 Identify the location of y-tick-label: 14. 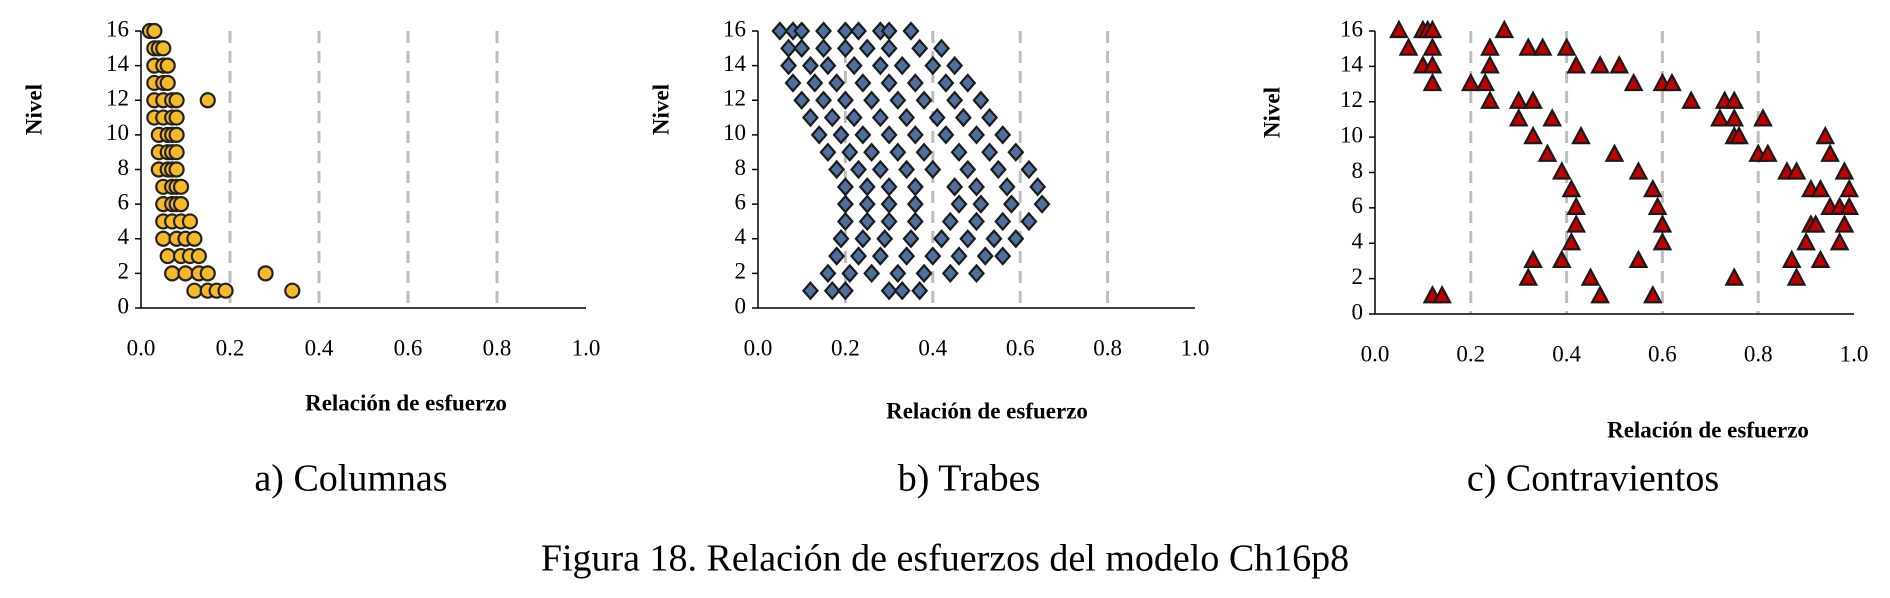
(118, 63).